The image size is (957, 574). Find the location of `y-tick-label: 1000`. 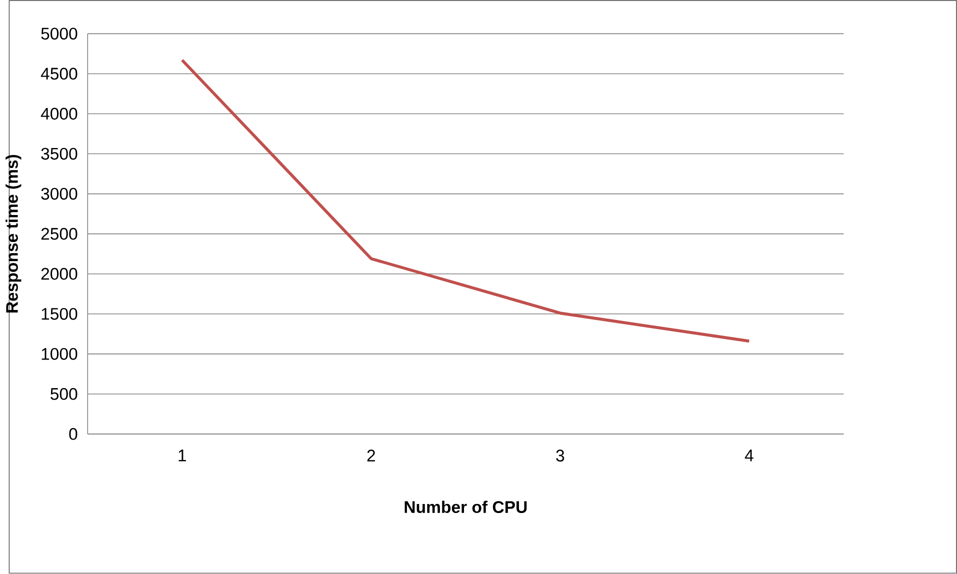

y-tick-label: 1000 is located at coordinates (60, 354).